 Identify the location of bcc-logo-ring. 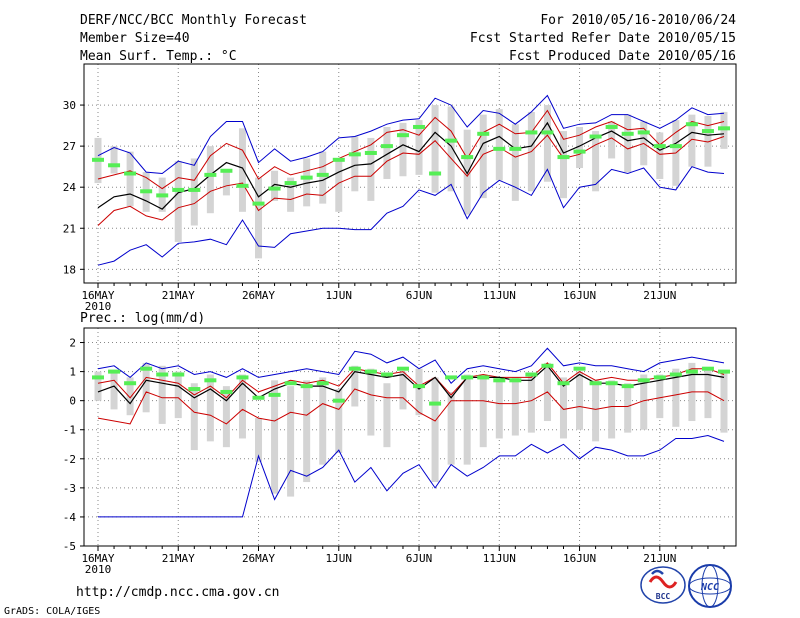
(663, 585).